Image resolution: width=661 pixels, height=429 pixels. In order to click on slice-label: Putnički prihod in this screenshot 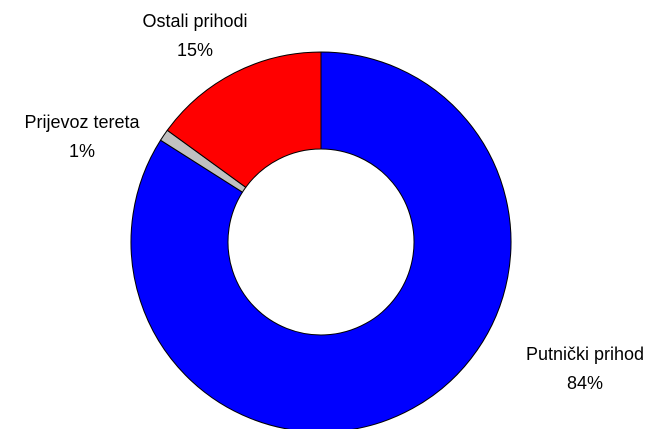, I will do `click(585, 354)`.